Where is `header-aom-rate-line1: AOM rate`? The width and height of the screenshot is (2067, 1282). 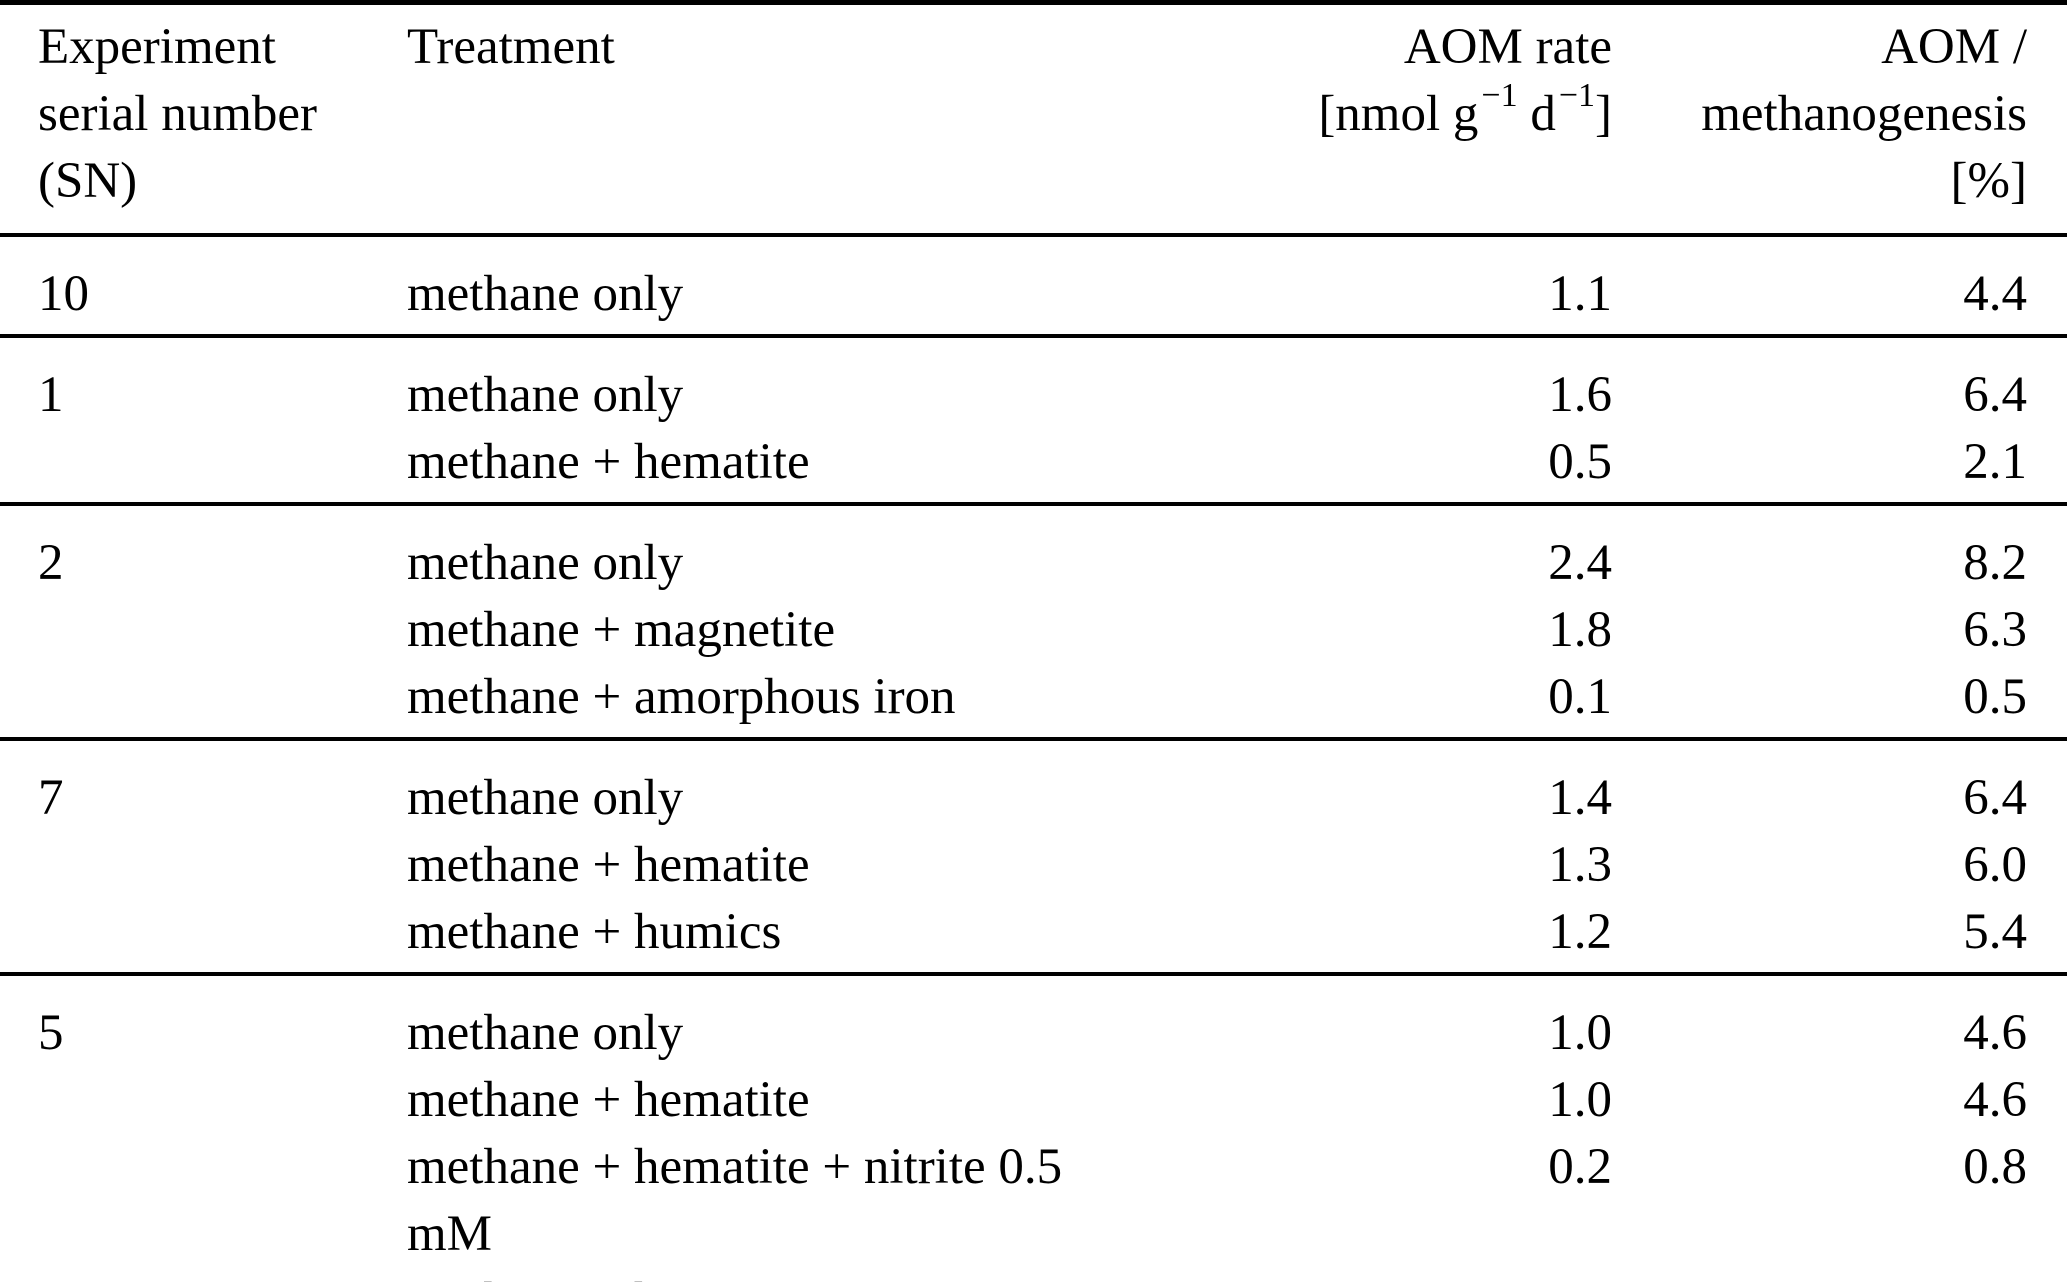
header-aom-rate-line1: AOM rate is located at coordinates (1507, 47).